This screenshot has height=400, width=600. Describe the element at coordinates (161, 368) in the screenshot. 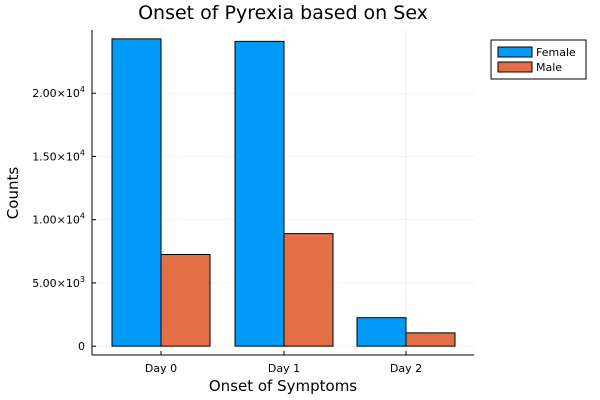

I see `x-tick-label: Day 0` at that location.